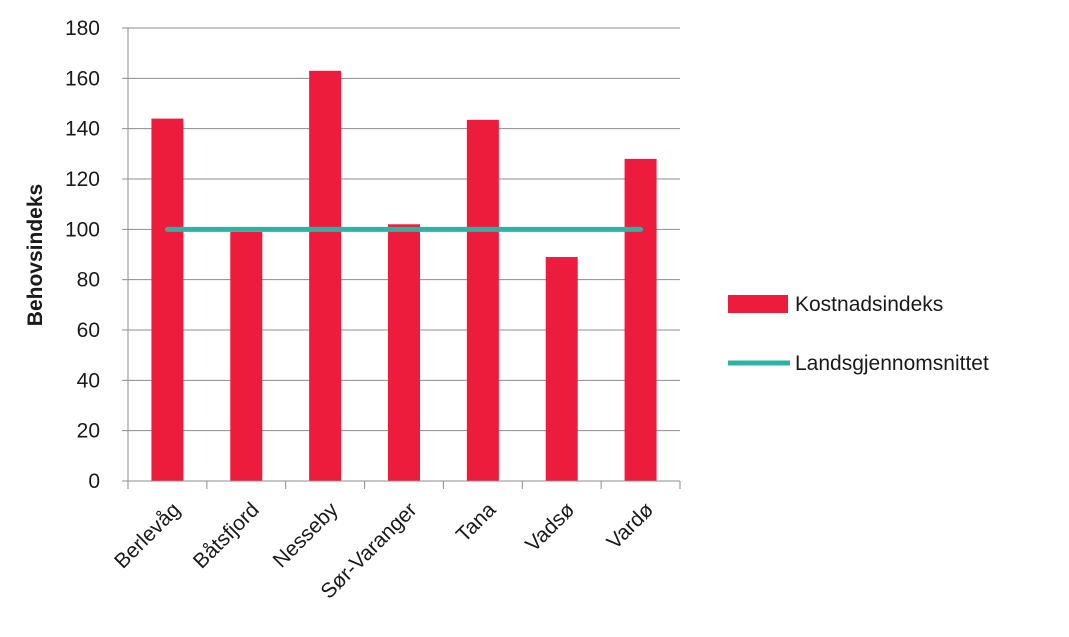  What do you see at coordinates (306, 535) in the screenshot?
I see `x-tick-label: Nesseby` at bounding box center [306, 535].